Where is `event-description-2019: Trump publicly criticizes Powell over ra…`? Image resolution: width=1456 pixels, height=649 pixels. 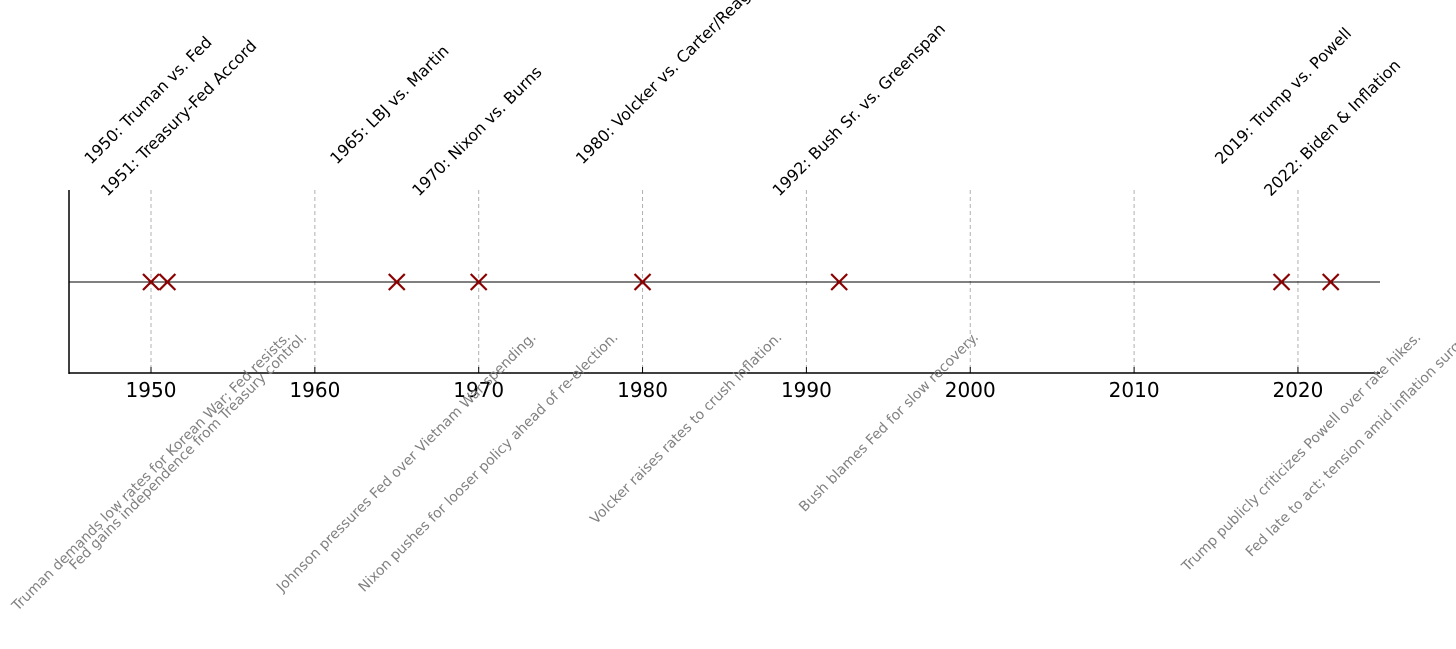 event-description-2019: Trump publicly criticizes Powell over ra… is located at coordinates (1301, 453).